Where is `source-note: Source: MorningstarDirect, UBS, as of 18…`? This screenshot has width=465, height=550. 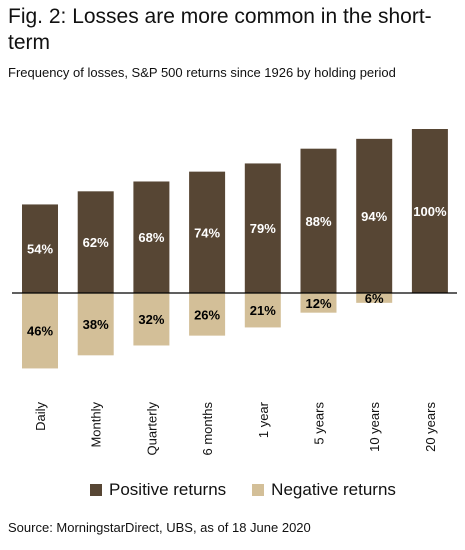
source-note: Source: MorningstarDirect, UBS, as of 18… is located at coordinates (159, 527).